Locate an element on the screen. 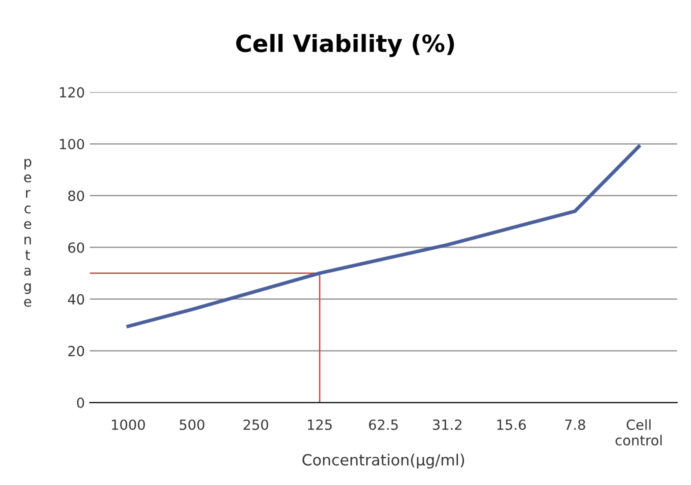  y-tick-label: 20 is located at coordinates (76, 351).